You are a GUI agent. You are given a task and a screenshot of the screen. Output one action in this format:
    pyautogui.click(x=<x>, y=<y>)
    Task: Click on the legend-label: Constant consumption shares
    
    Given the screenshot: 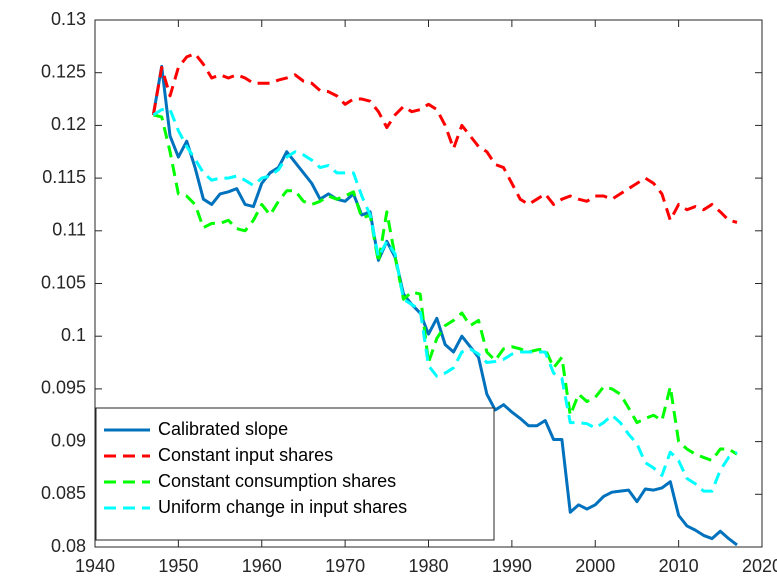 What is the action you would take?
    pyautogui.click(x=277, y=481)
    